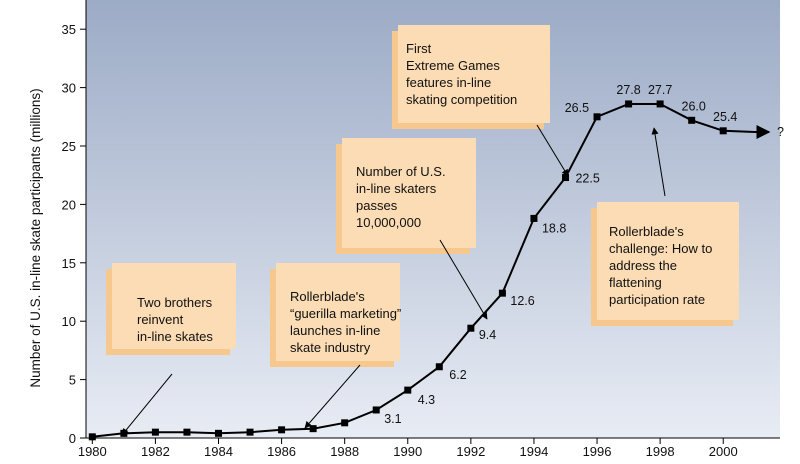  I want to click on annotation-line: skating competition, so click(461, 99).